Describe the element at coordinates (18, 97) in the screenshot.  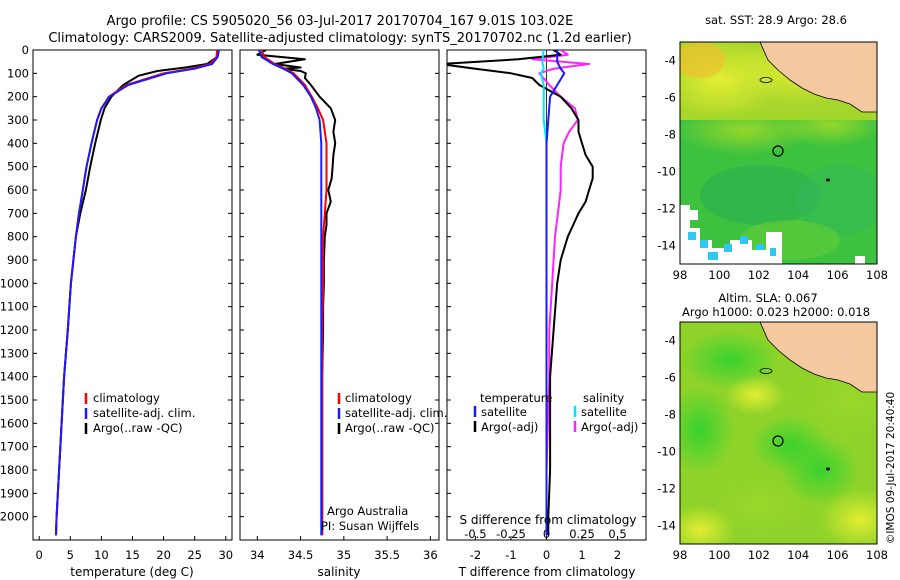
I see `depth-tick-label: 200` at that location.